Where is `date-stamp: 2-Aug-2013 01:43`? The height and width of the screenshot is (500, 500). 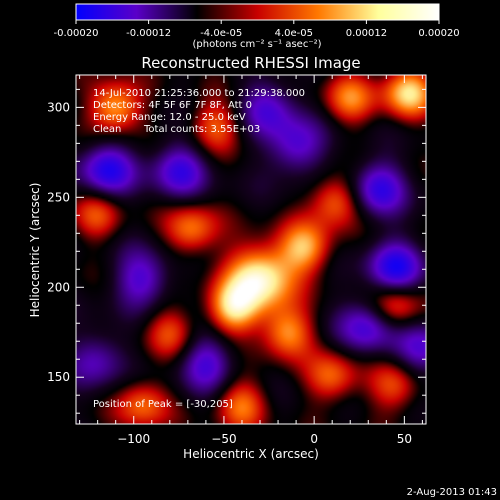 date-stamp: 2-Aug-2013 01:43 is located at coordinates (452, 492).